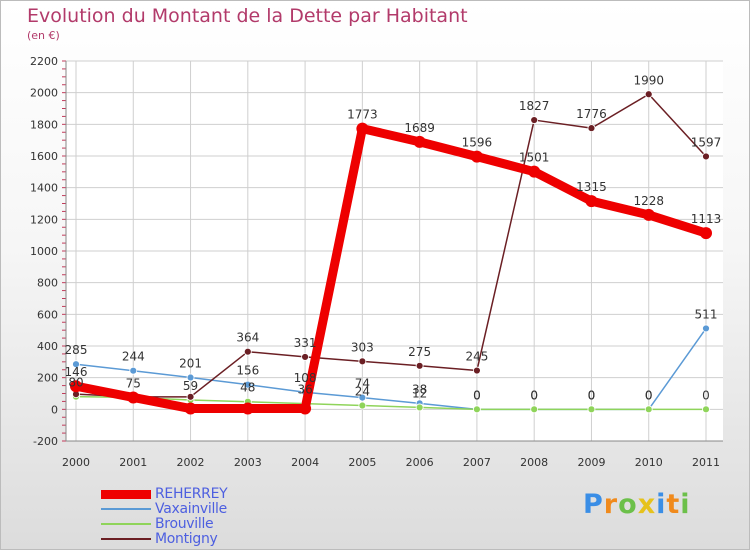 Image resolution: width=750 pixels, height=550 pixels. What do you see at coordinates (47, 346) in the screenshot?
I see `y-tick-label: 400` at bounding box center [47, 346].